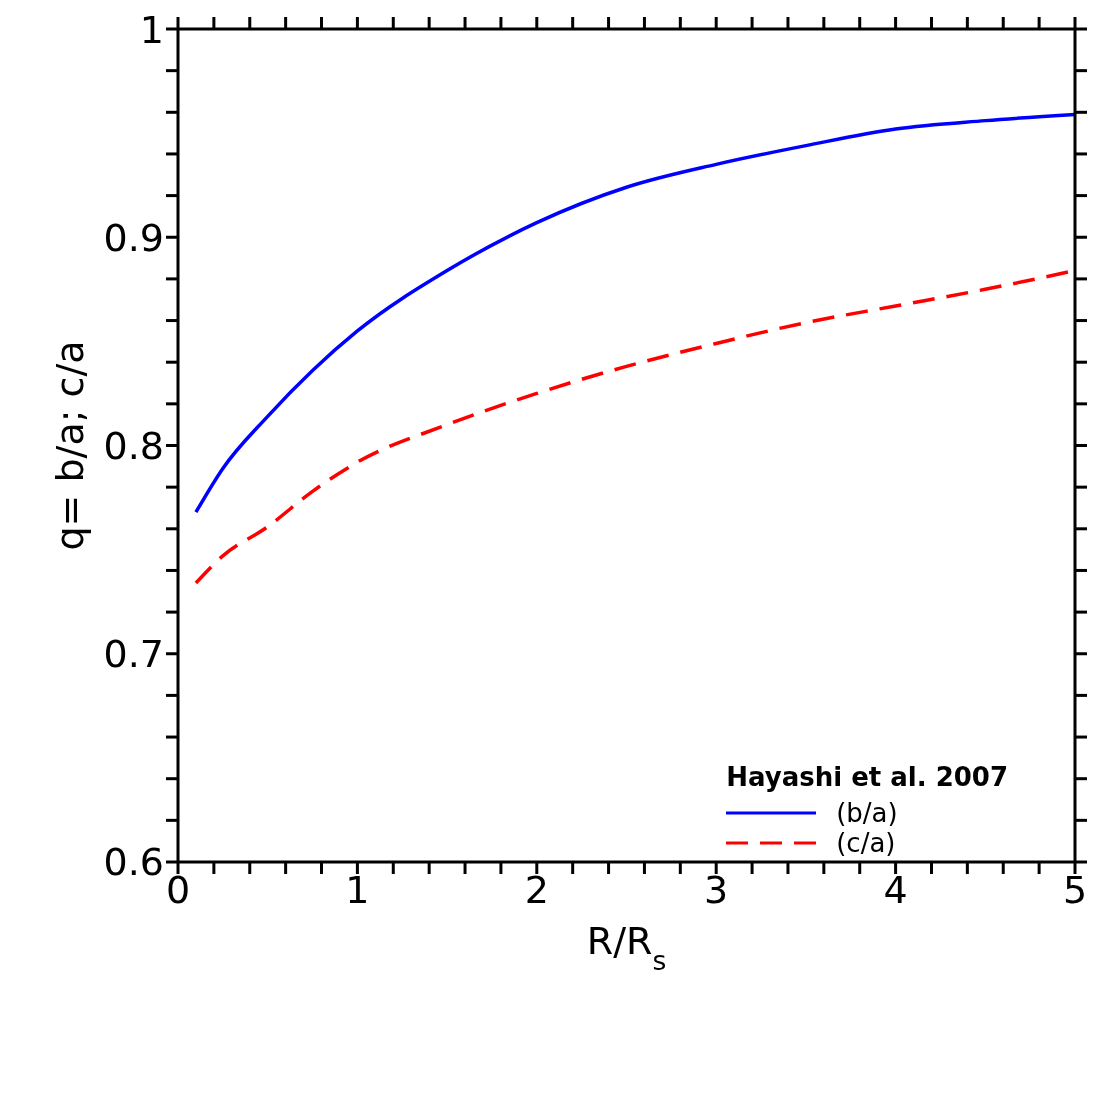 The height and width of the screenshot is (1097, 1097). I want to click on legend-label: (c/a), so click(866, 843).